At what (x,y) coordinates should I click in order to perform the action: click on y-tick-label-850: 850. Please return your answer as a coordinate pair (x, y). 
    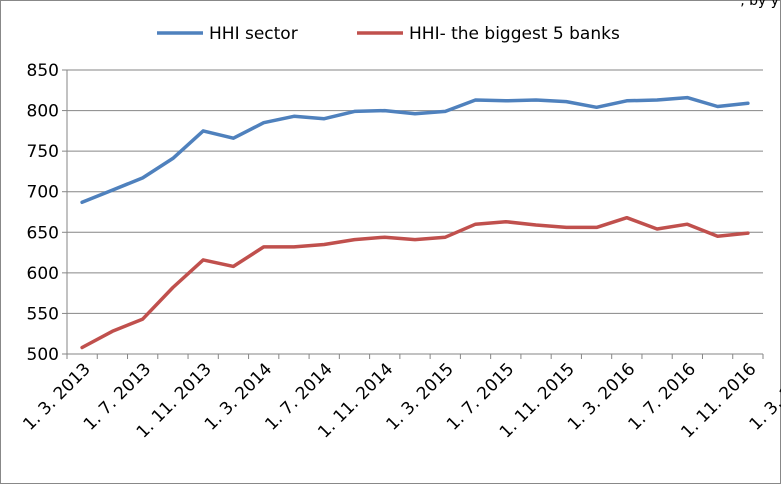
    Looking at the image, I should click on (43, 71).